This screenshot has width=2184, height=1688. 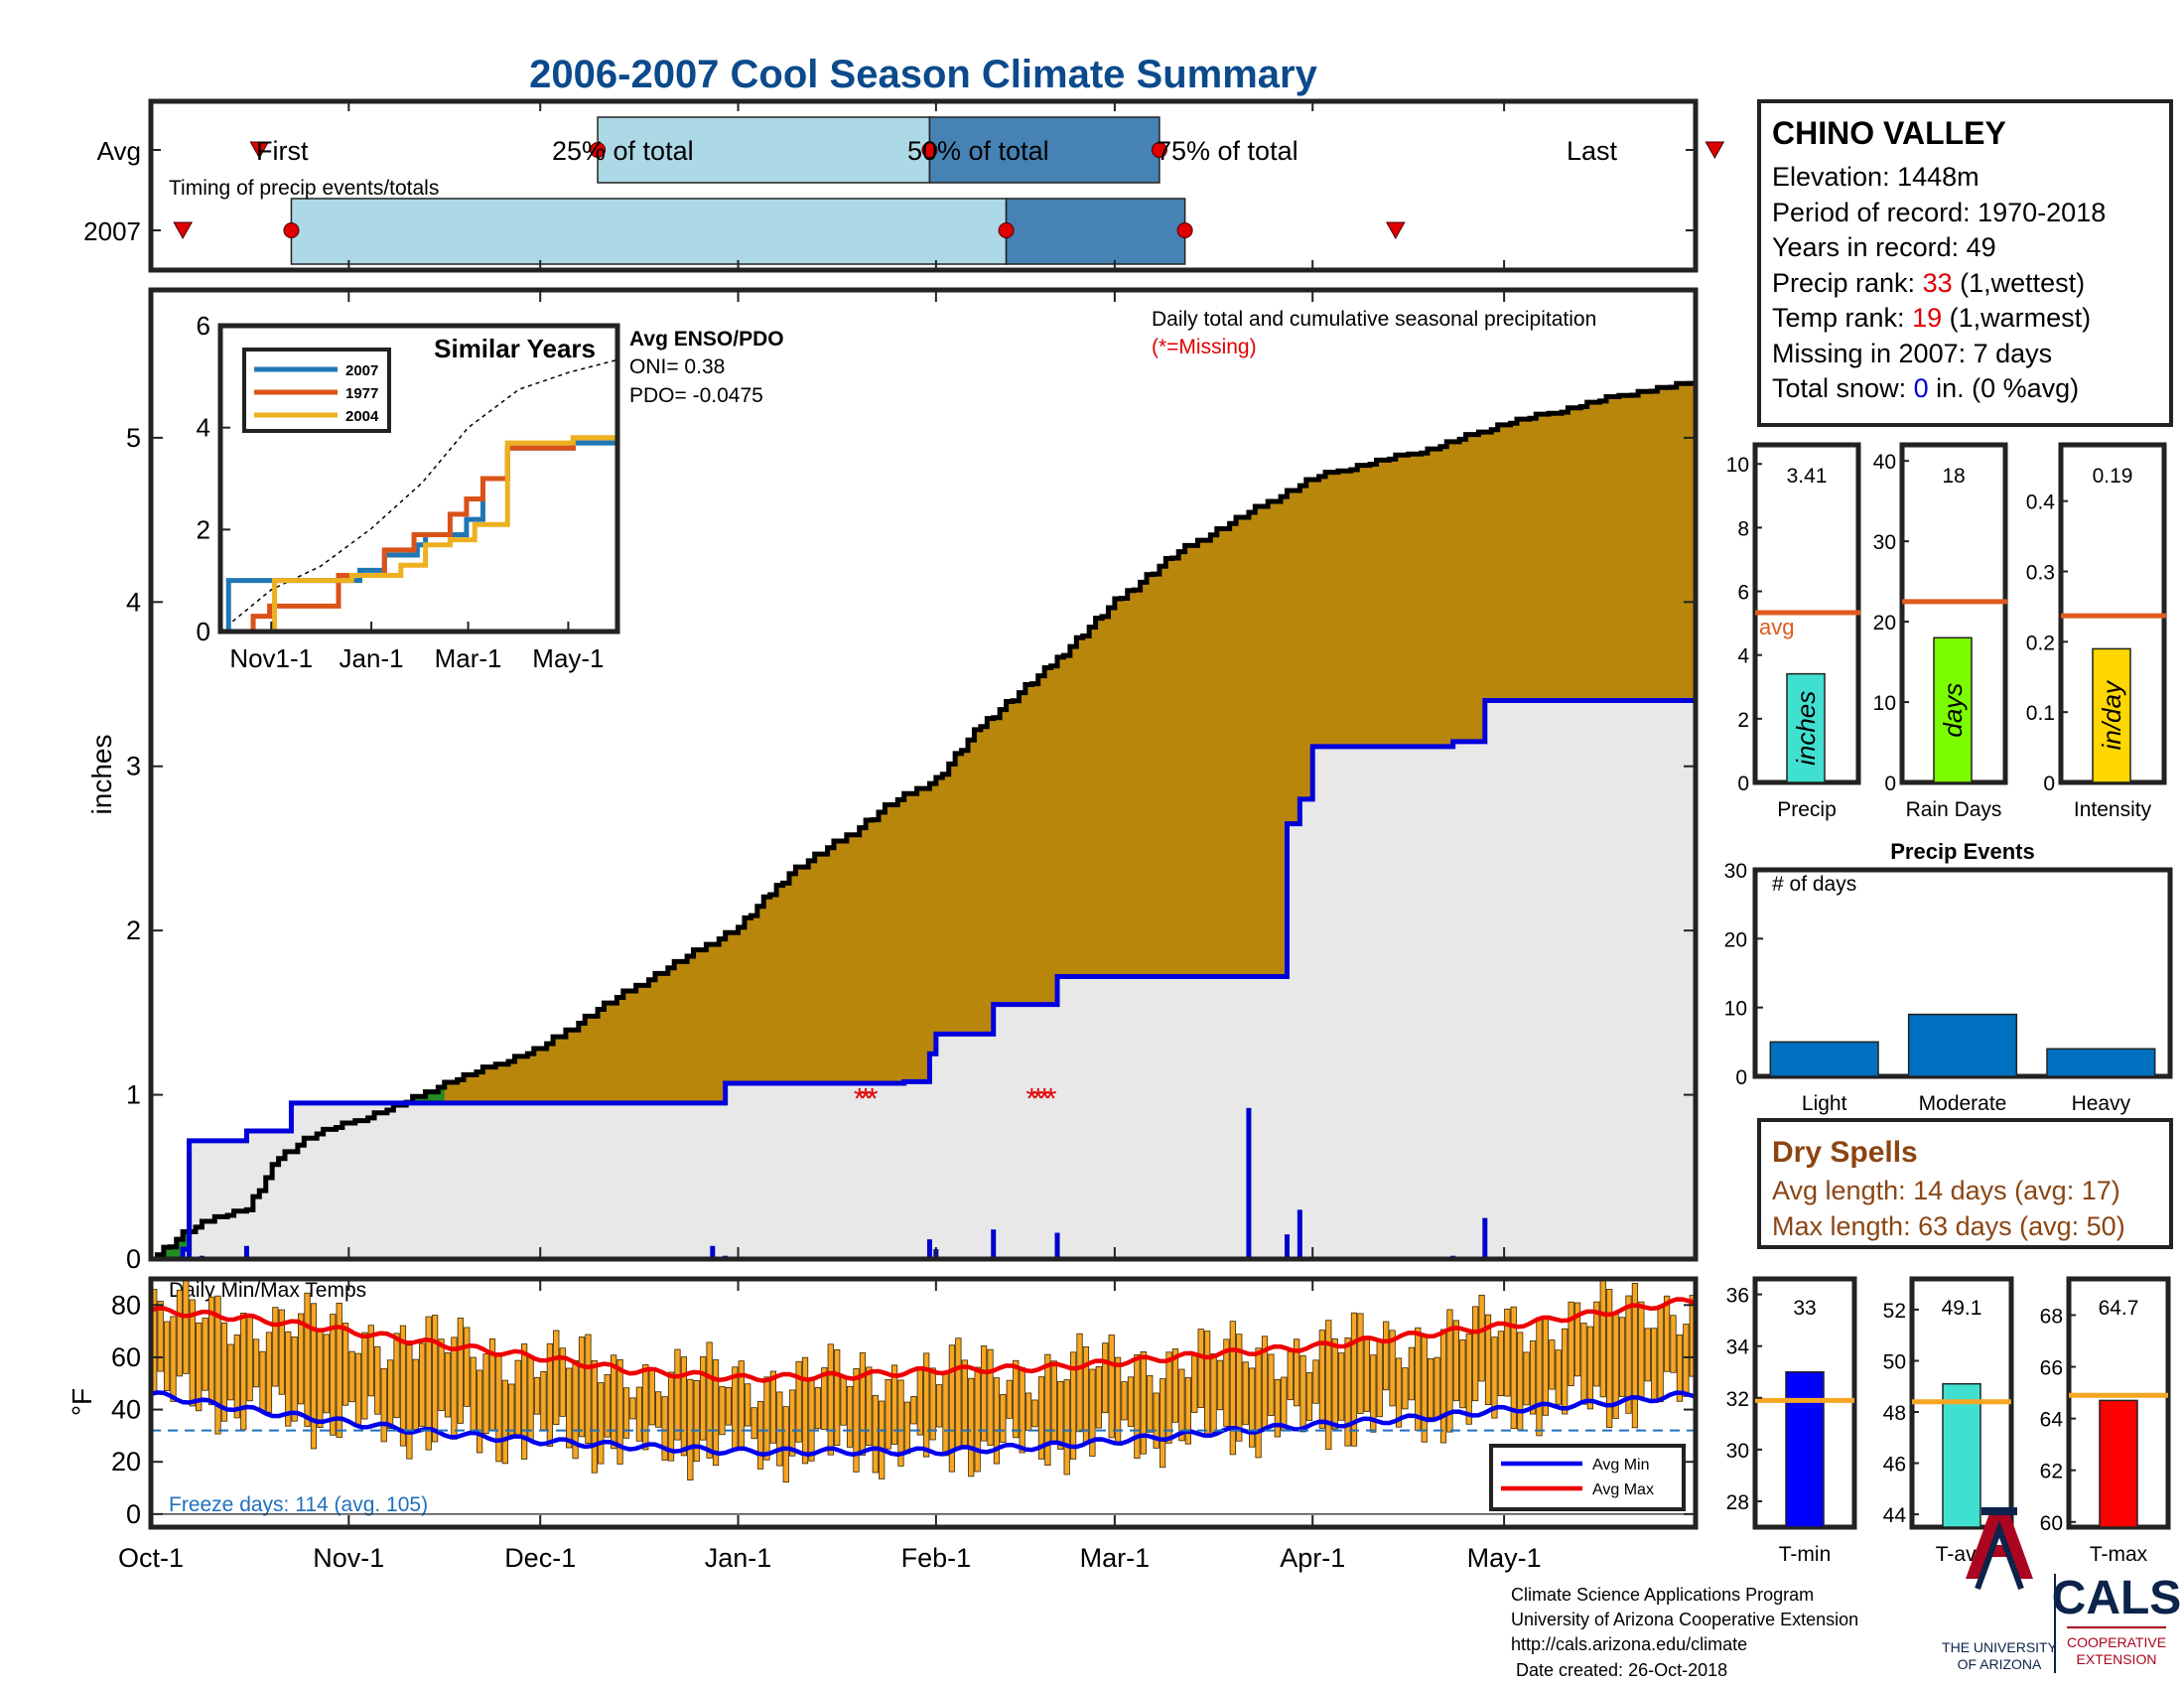 I want to click on temp-bar-ytick-label: 48, so click(x=1894, y=1413).